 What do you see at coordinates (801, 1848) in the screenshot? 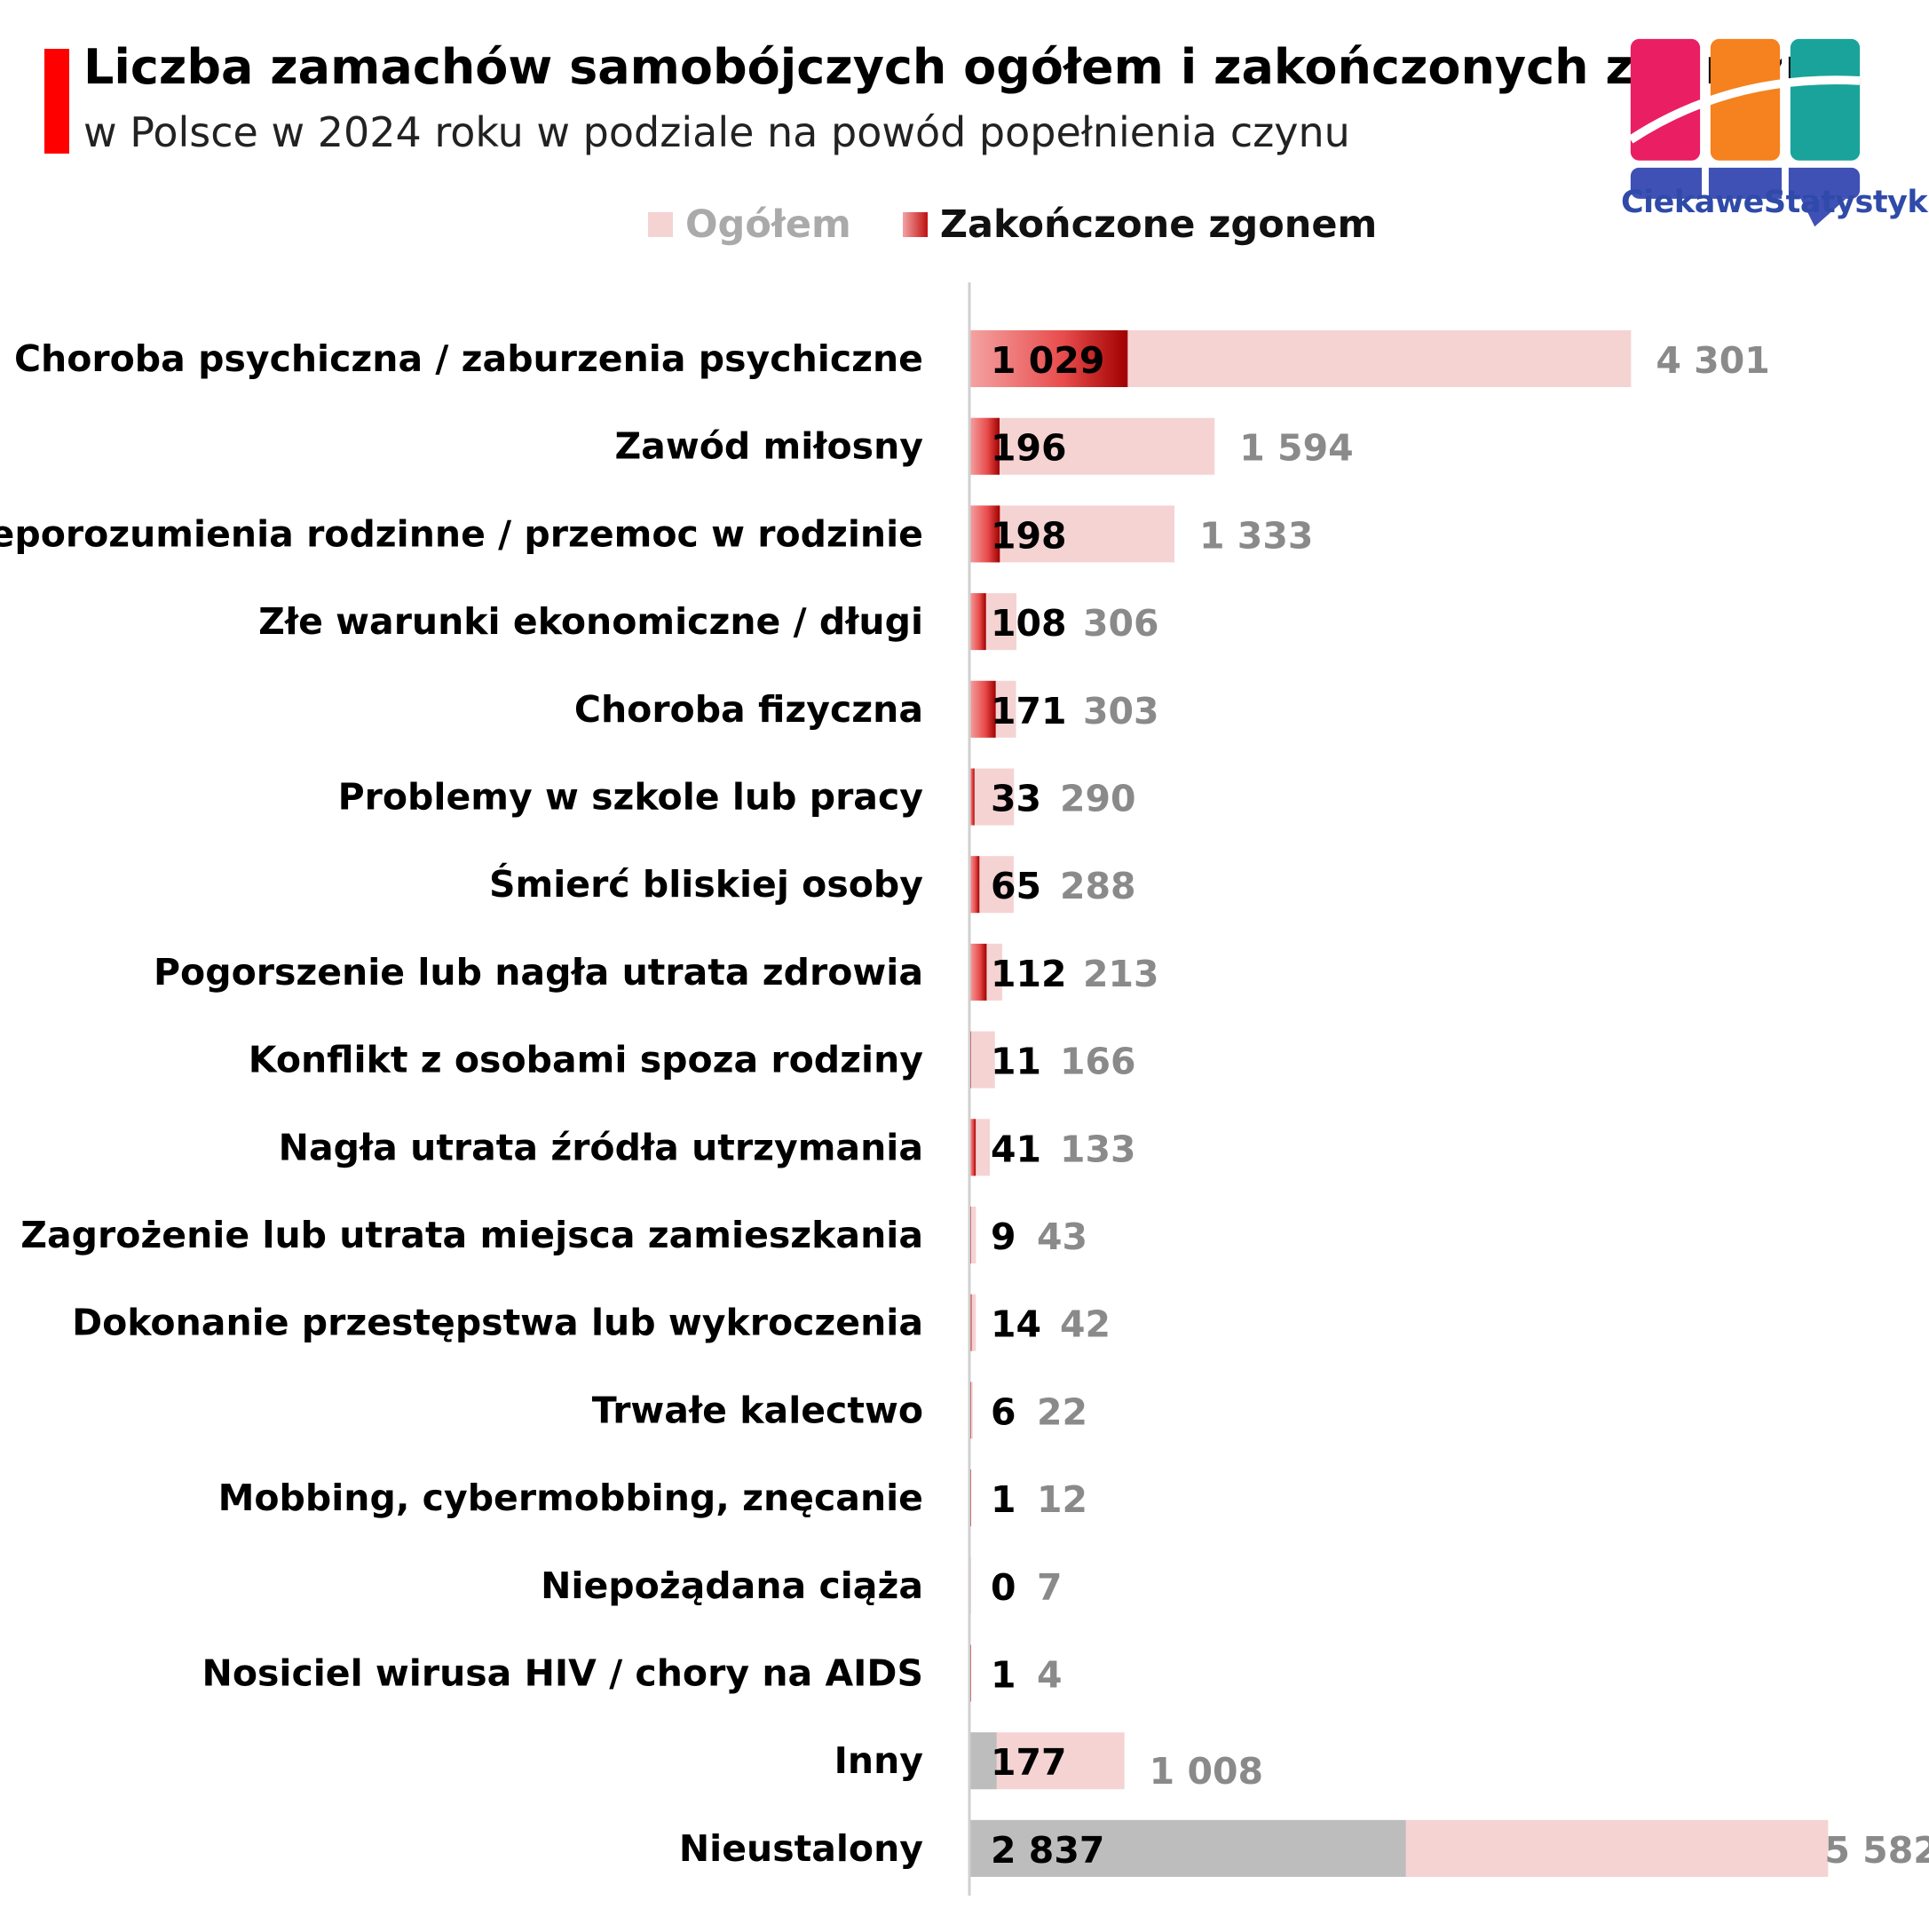
I see `category-label: Nieustalony` at bounding box center [801, 1848].